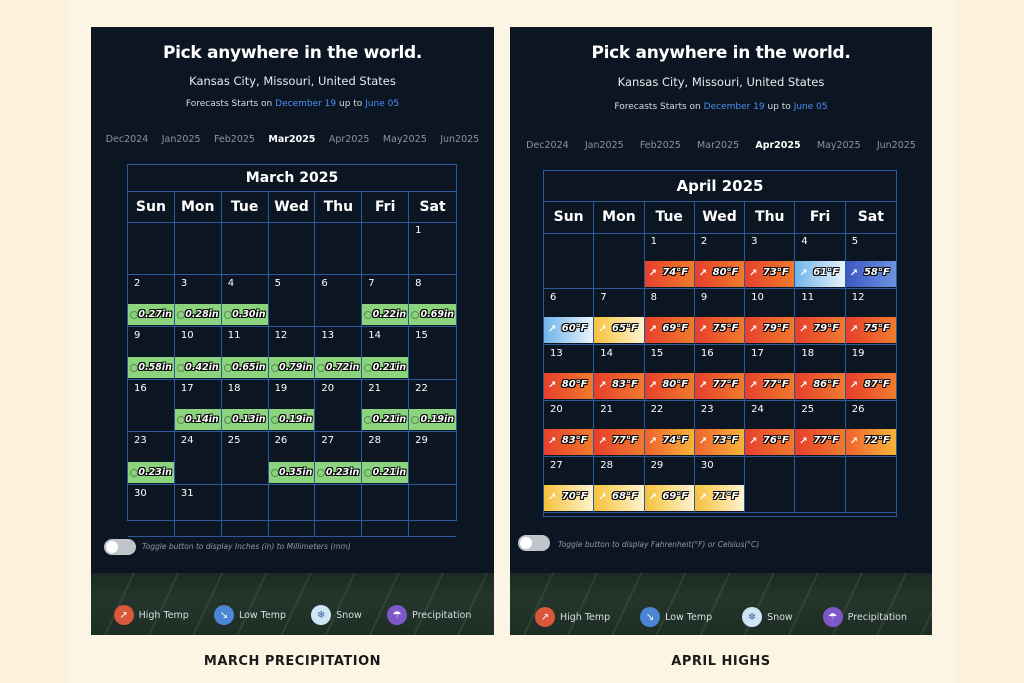 Image resolution: width=1024 pixels, height=683 pixels. Describe the element at coordinates (619, 485) in the screenshot. I see `day-cell: 28 ↗ 68°F` at that location.